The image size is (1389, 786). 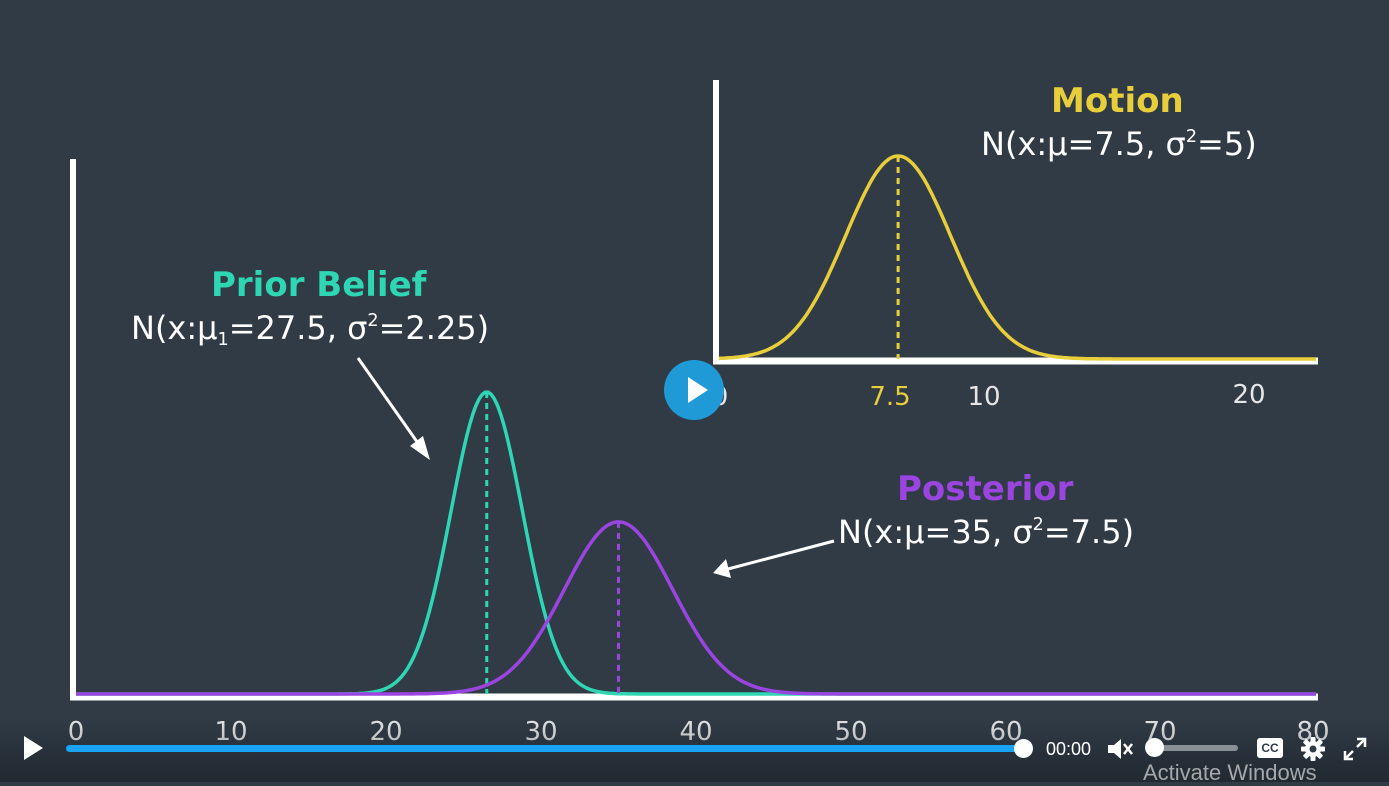 I want to click on prior-formula-sup: 2, so click(x=373, y=320).